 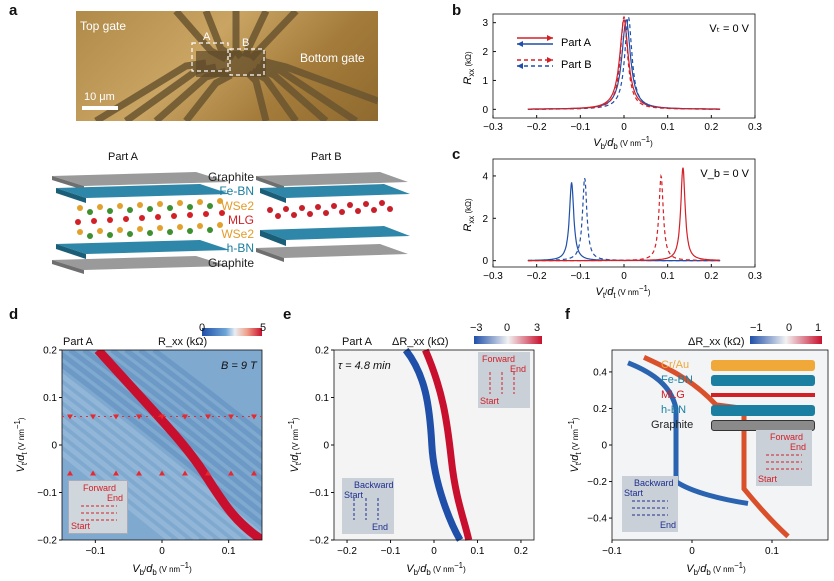 What do you see at coordinates (357, 342) in the screenshot?
I see `panel-e-part: Part A` at bounding box center [357, 342].